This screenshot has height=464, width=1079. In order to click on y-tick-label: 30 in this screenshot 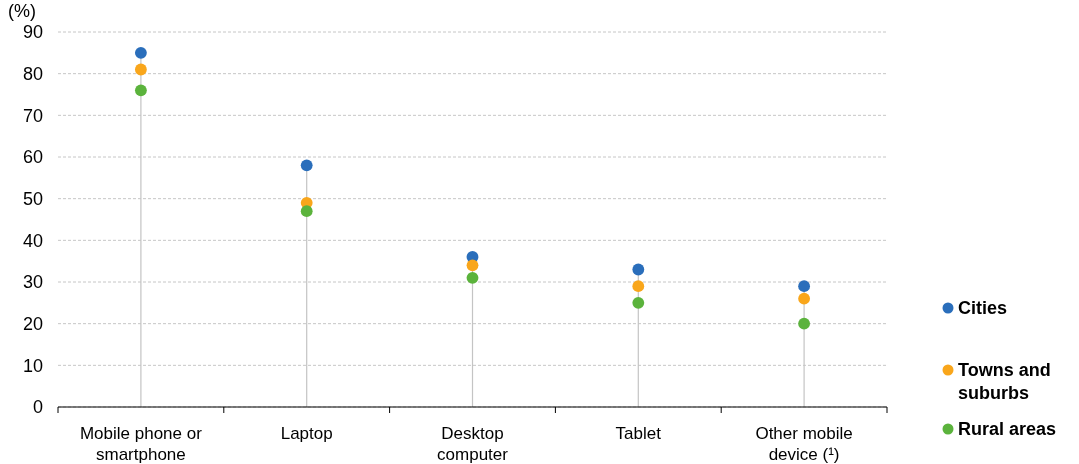, I will do `click(32, 282)`.